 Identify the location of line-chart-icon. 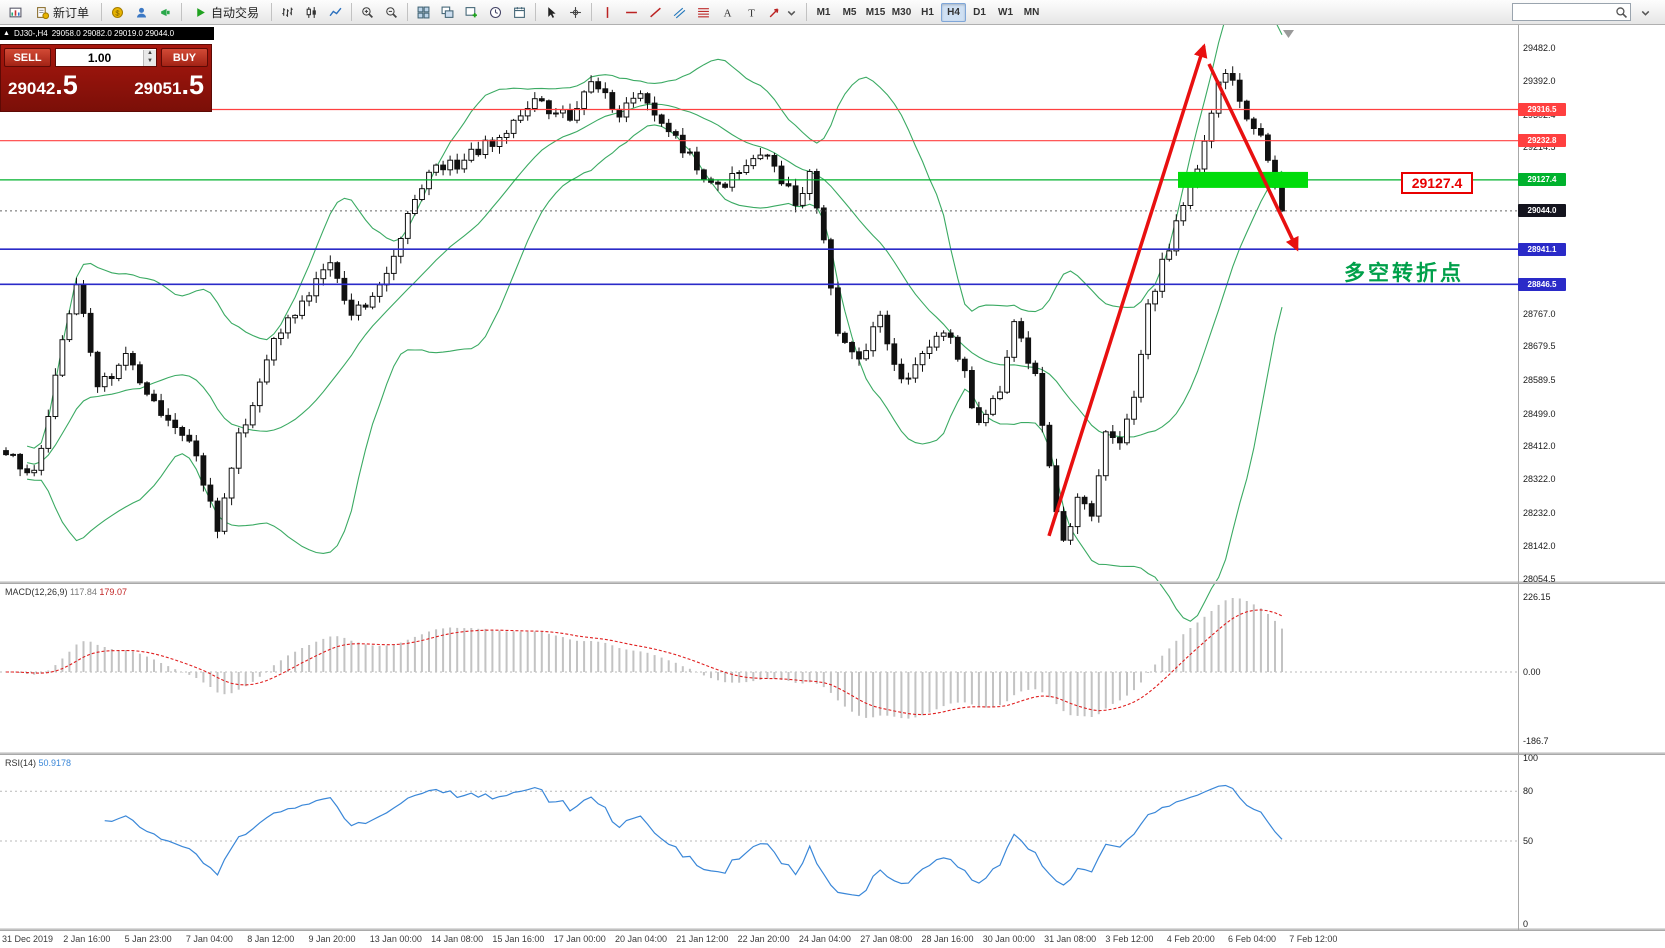
(335, 12).